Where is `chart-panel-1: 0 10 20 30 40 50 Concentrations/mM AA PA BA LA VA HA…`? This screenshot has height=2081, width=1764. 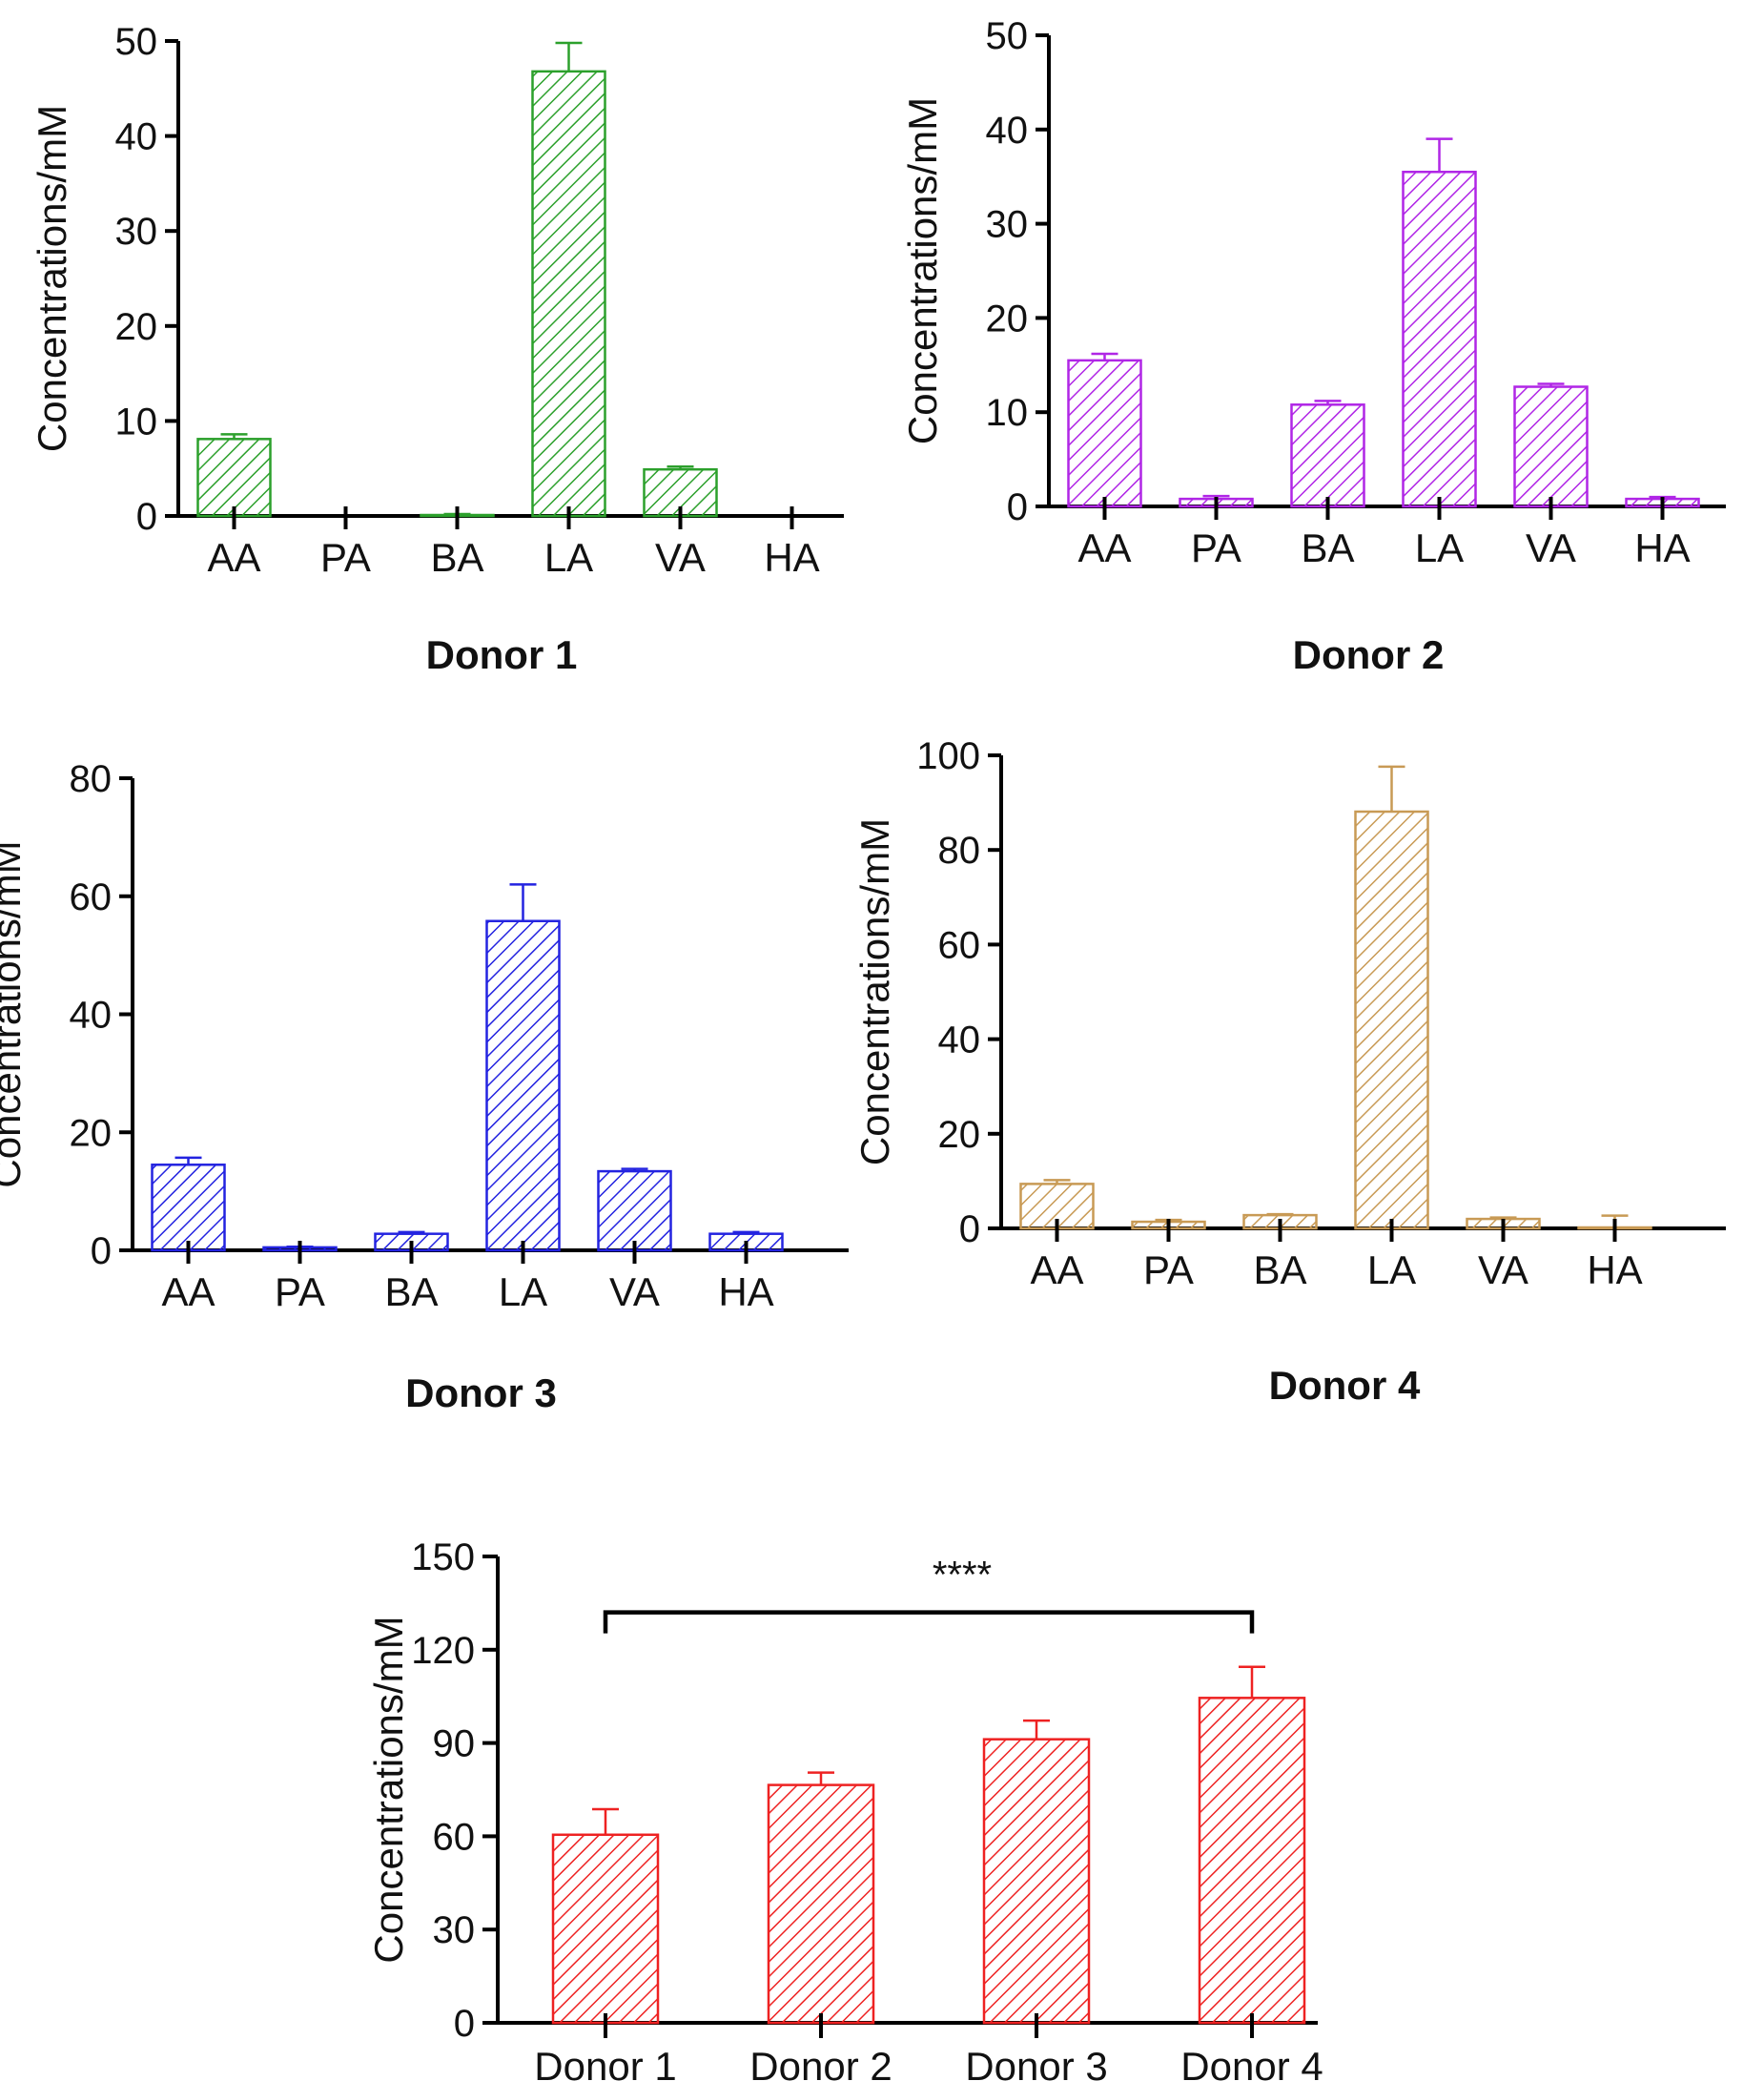
chart-panel-1: 0 10 20 30 40 50 Concentrations/mM AA PA BA LA VA HA… is located at coordinates (437, 349).